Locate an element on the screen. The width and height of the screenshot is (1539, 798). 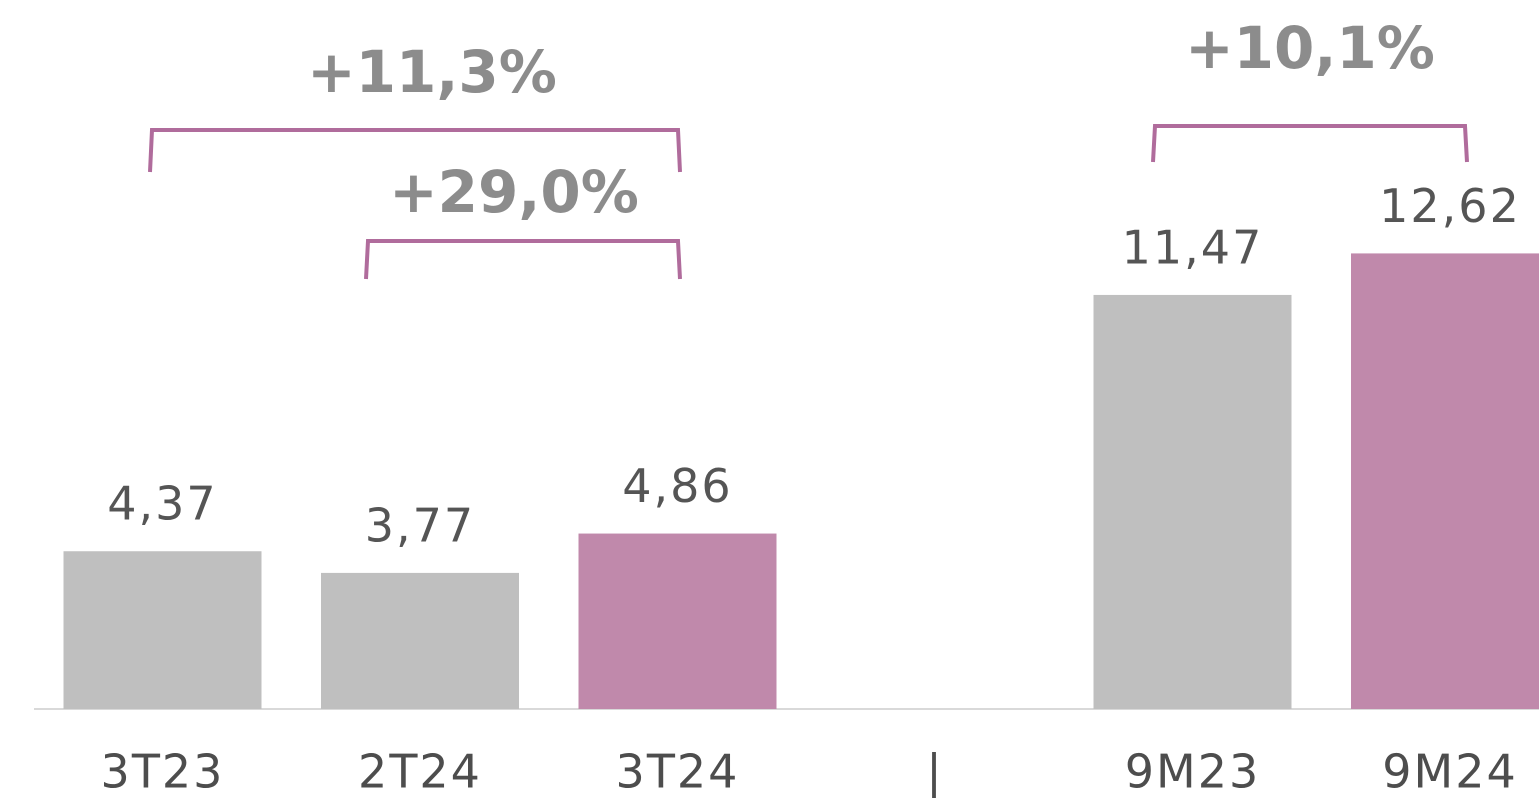
x-tick-label: 3T24 is located at coordinates (678, 771).